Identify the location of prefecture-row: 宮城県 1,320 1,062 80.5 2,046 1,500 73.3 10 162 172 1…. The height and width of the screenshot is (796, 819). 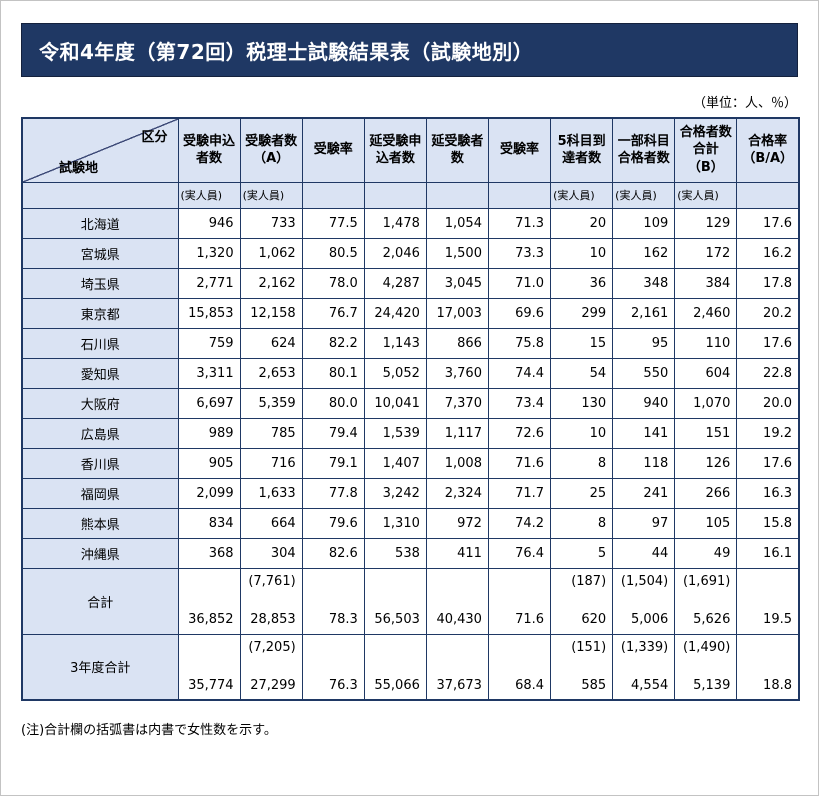
(410, 253).